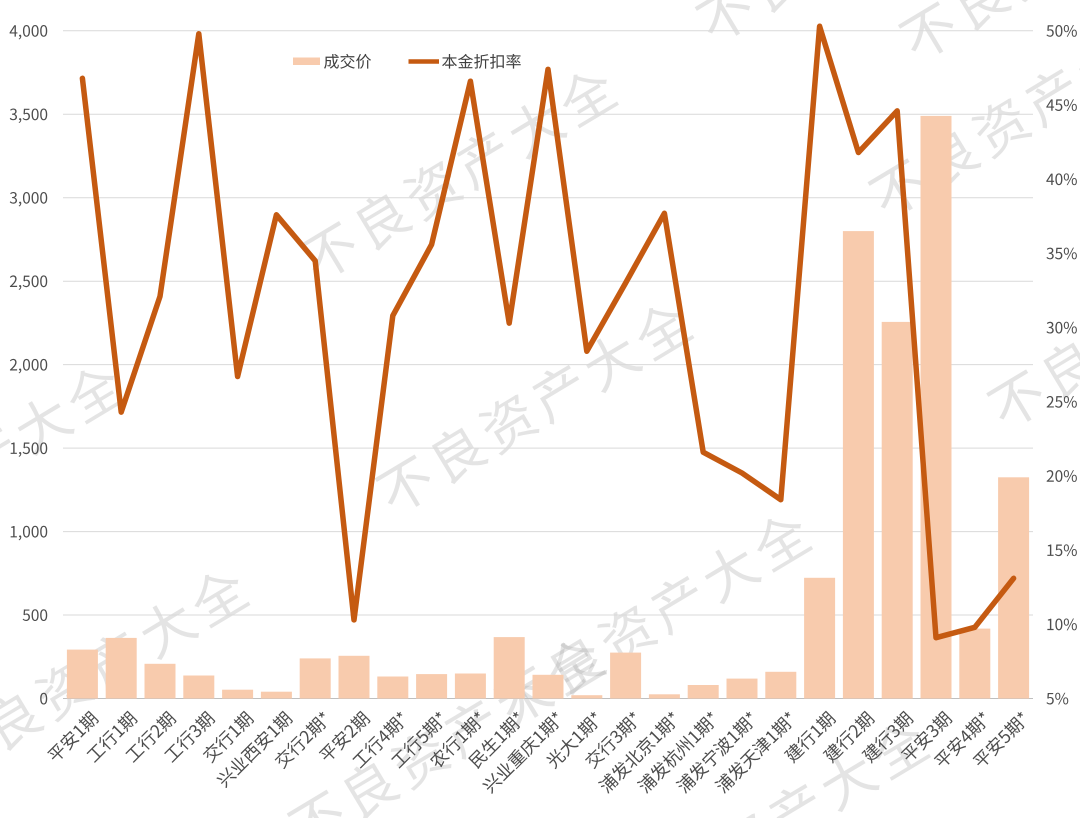 The width and height of the screenshot is (1080, 818). Describe the element at coordinates (1062, 550) in the screenshot. I see `right-axis-label-15%` at that location.